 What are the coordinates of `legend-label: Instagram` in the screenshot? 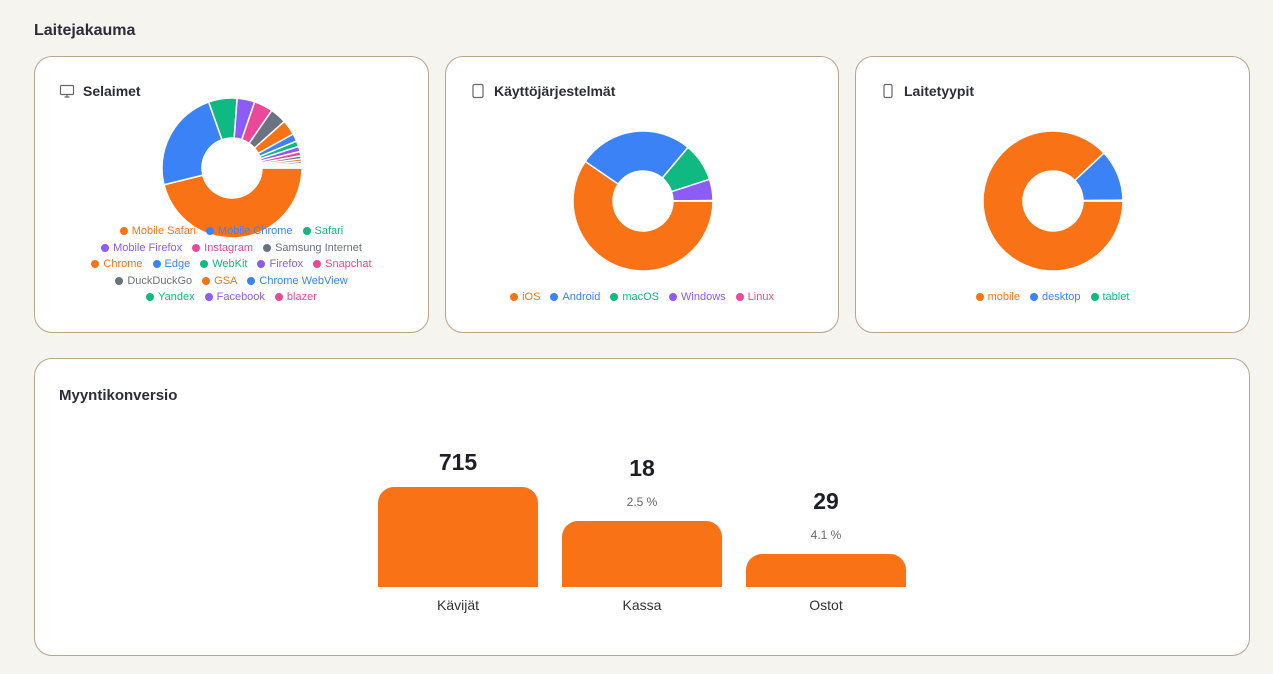 It's located at (229, 247).